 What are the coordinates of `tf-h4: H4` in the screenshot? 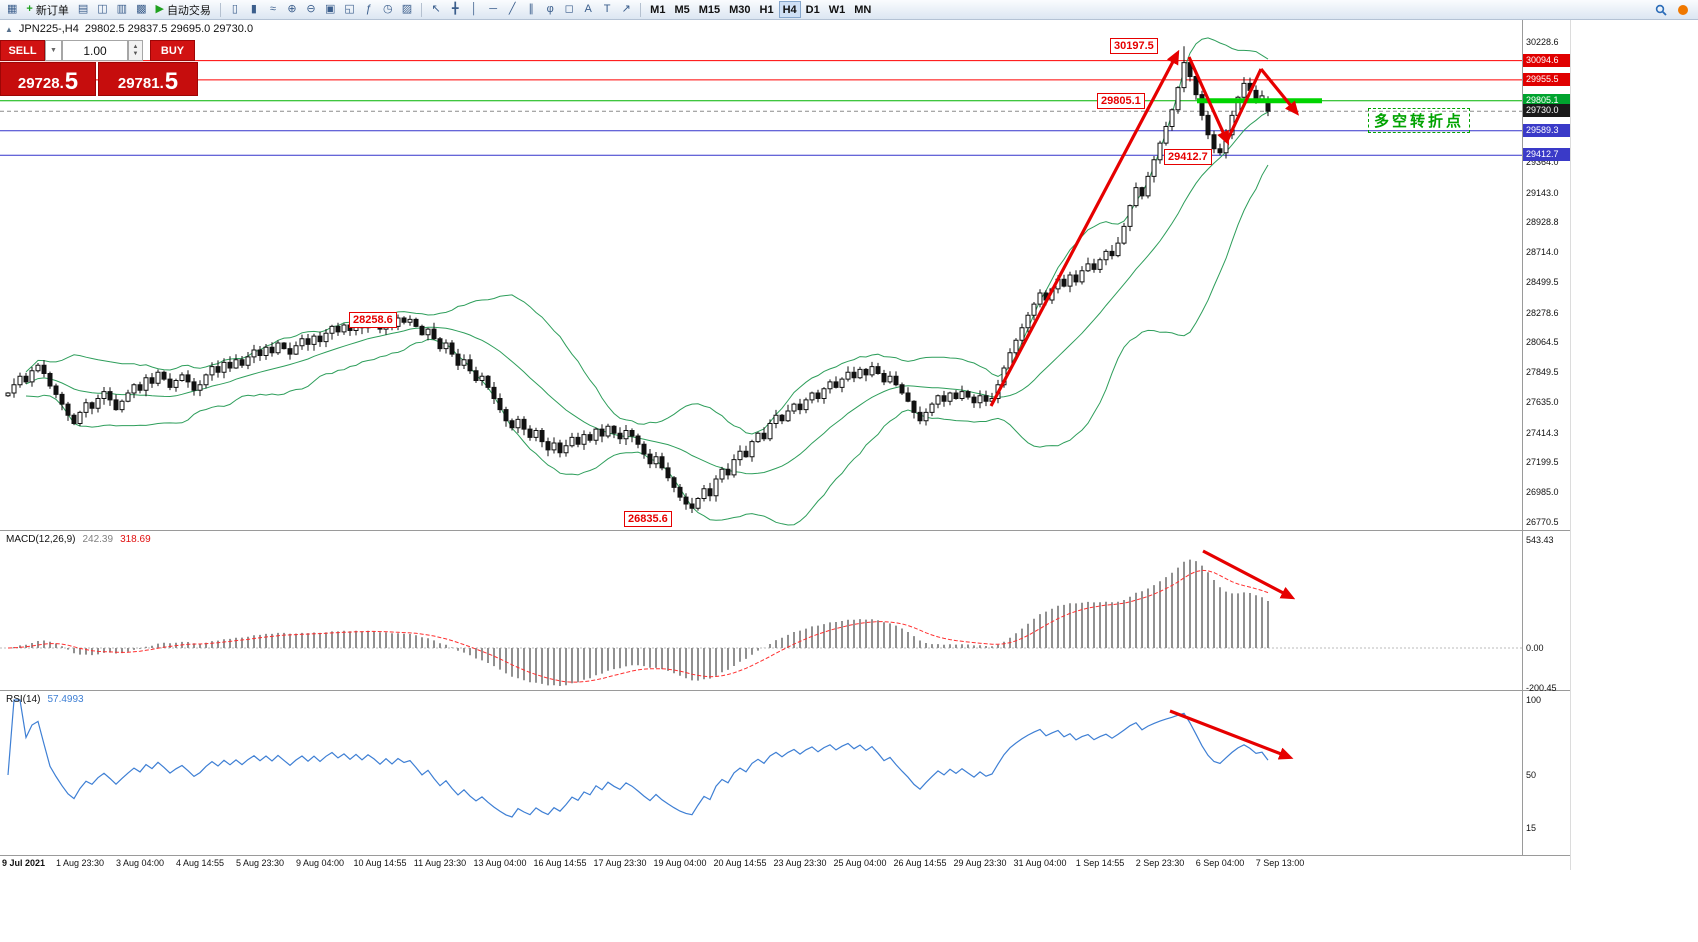 It's located at (789, 9).